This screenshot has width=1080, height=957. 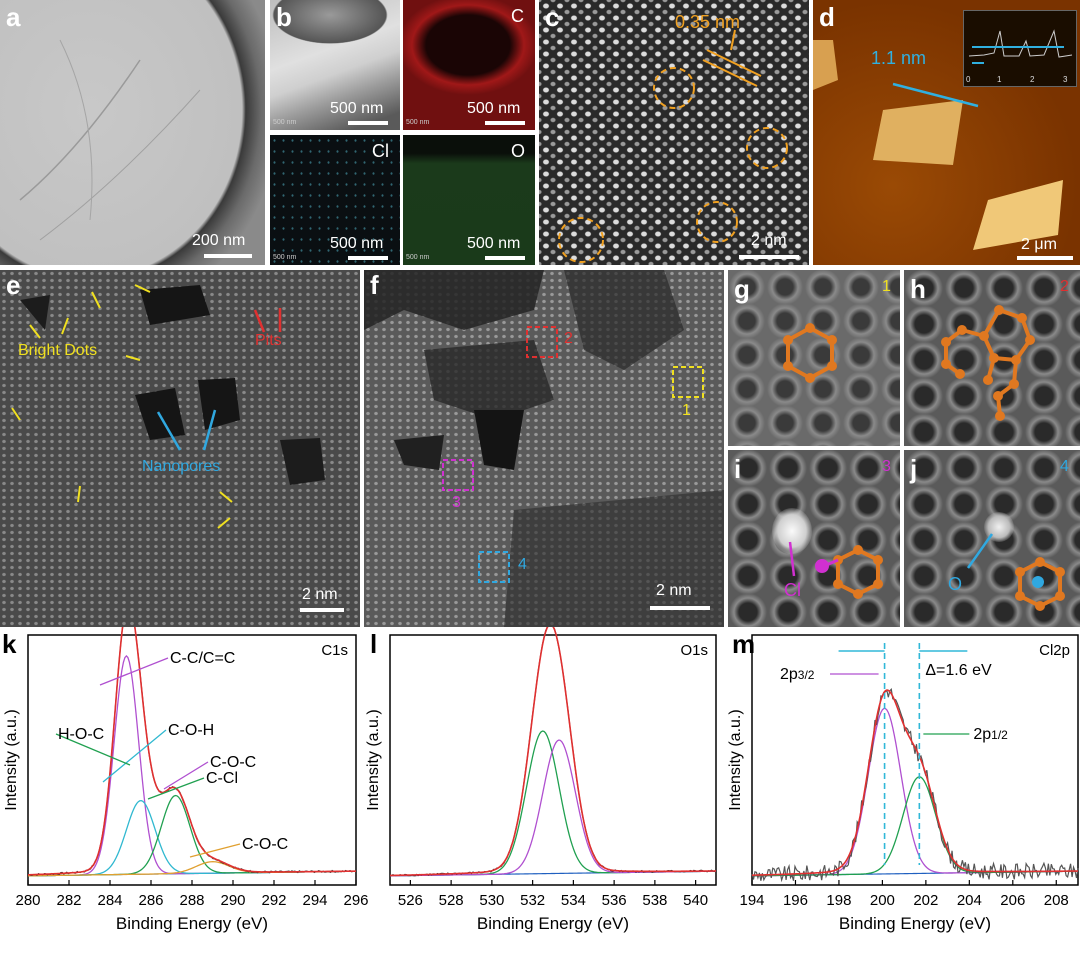 What do you see at coordinates (265, 844) in the screenshot?
I see `chart-k-ann-3: C-O-C` at bounding box center [265, 844].